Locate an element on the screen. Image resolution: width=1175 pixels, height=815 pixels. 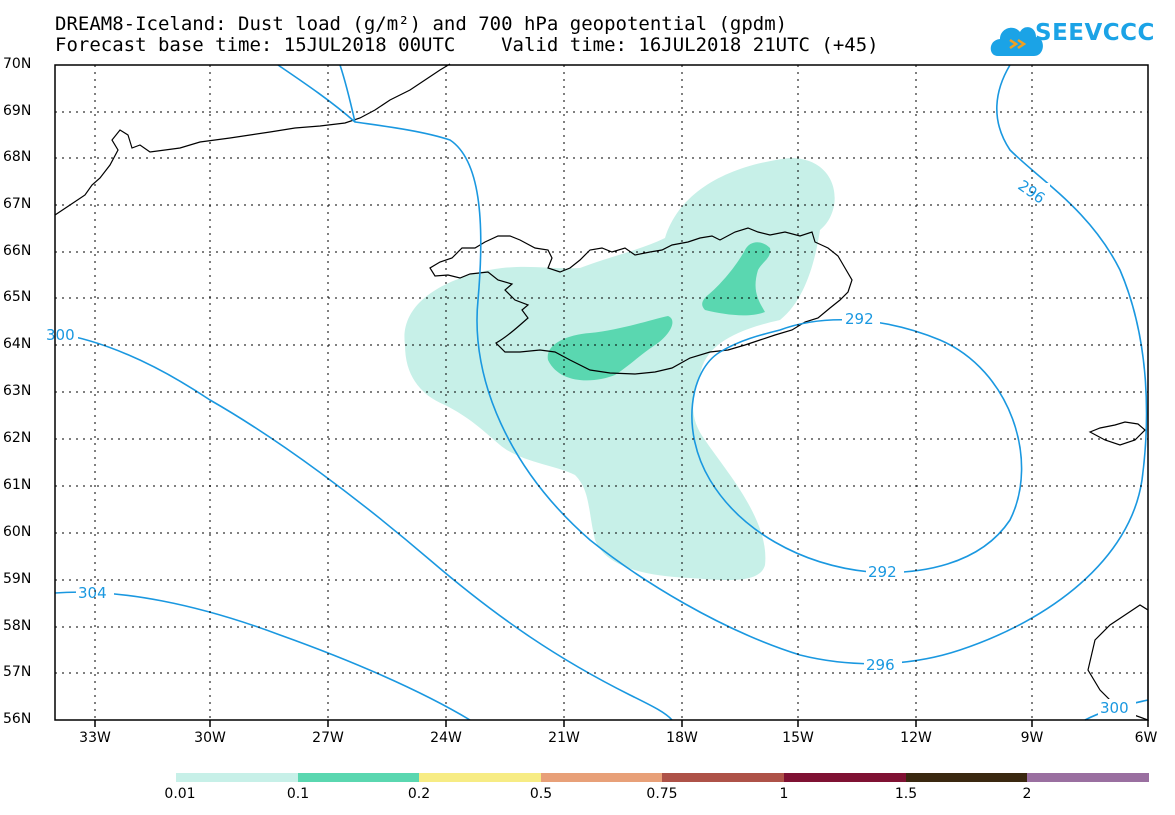
lon-label: 9W is located at coordinates (1032, 738).